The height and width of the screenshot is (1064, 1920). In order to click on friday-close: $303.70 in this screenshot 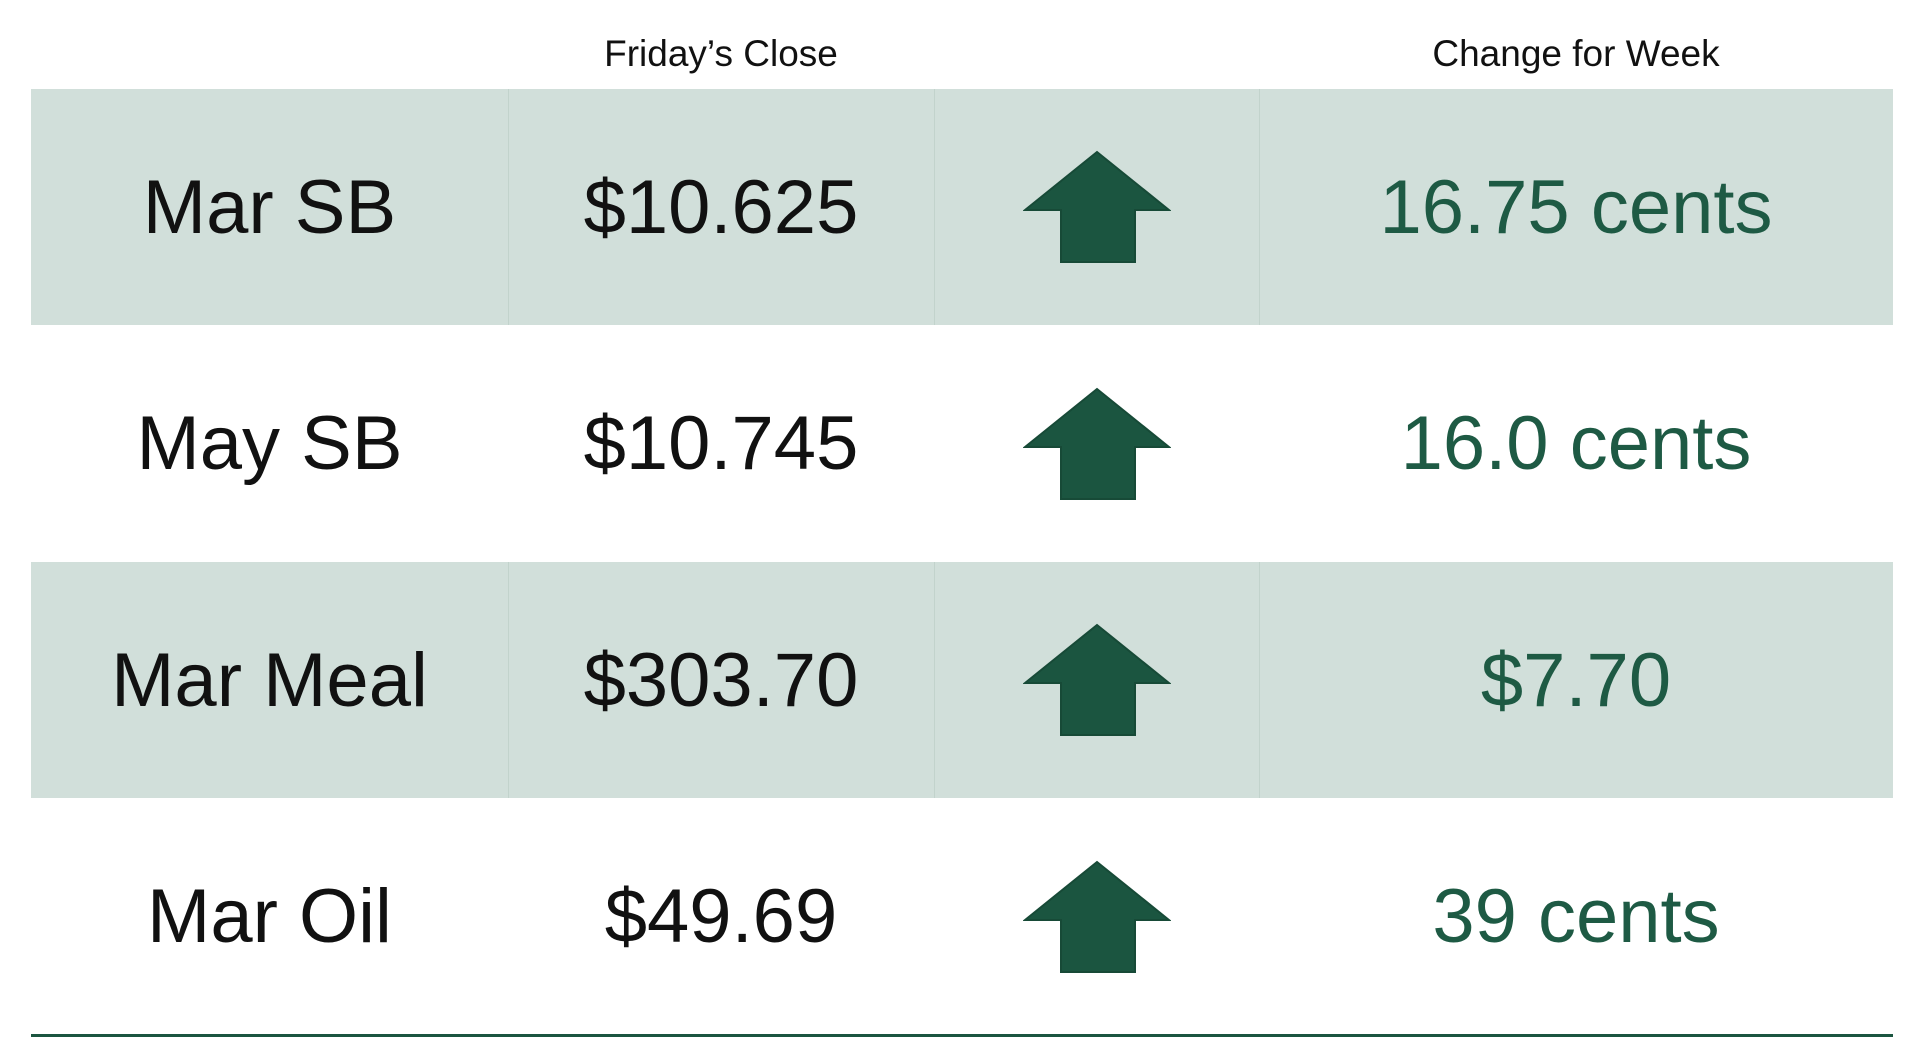, I will do `click(721, 680)`.